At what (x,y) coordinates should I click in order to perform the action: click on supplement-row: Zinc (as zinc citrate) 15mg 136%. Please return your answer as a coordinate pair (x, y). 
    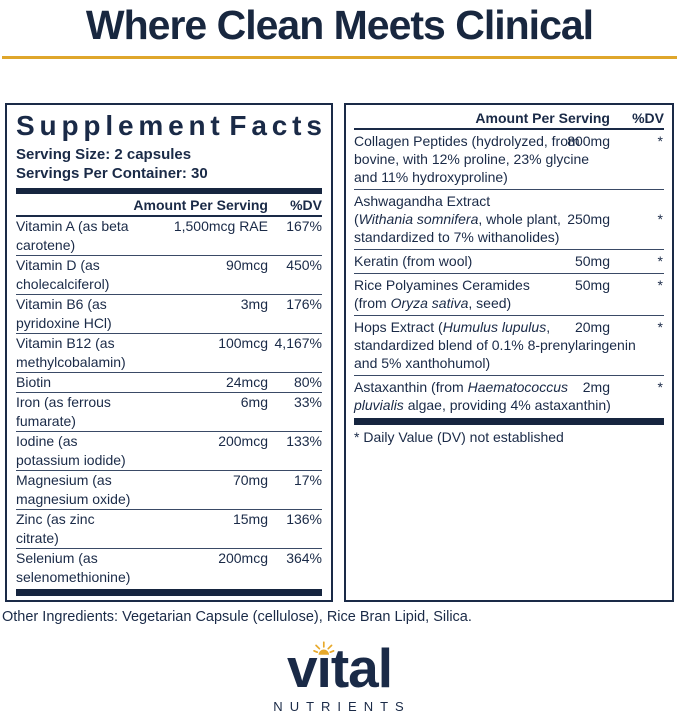
    Looking at the image, I should click on (169, 529).